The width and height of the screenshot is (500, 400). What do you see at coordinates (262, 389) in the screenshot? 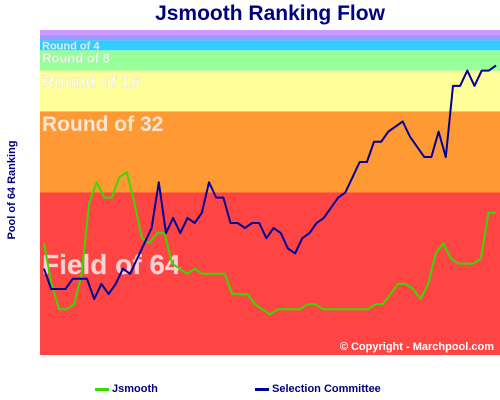
I see `legend-committee-swatch` at bounding box center [262, 389].